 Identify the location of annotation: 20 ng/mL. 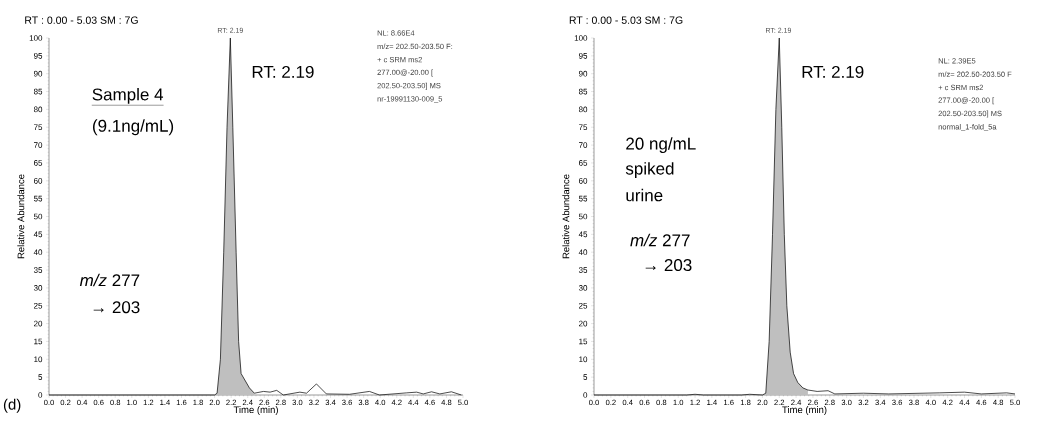
(661, 145).